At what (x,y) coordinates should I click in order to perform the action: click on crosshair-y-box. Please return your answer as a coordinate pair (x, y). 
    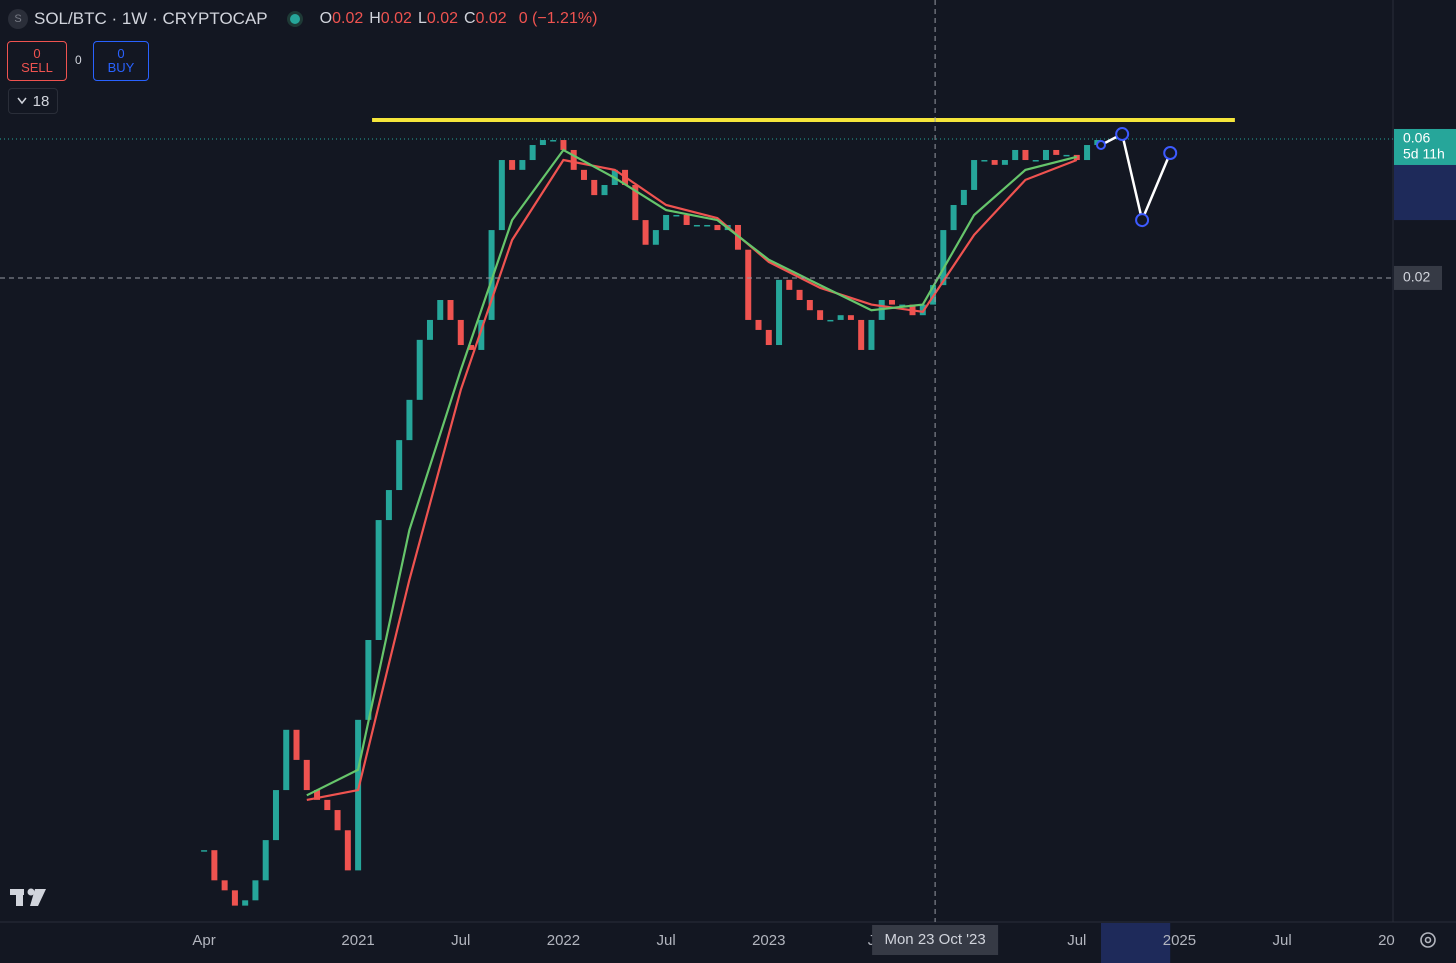
    Looking at the image, I should click on (1418, 277).